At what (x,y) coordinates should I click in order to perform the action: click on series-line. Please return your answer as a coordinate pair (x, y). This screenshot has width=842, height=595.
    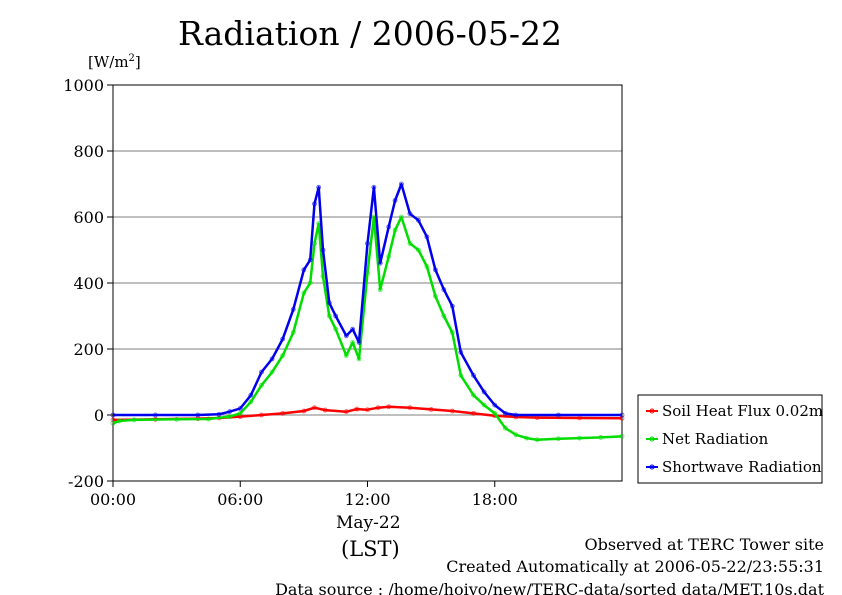
    Looking at the image, I should click on (367, 413).